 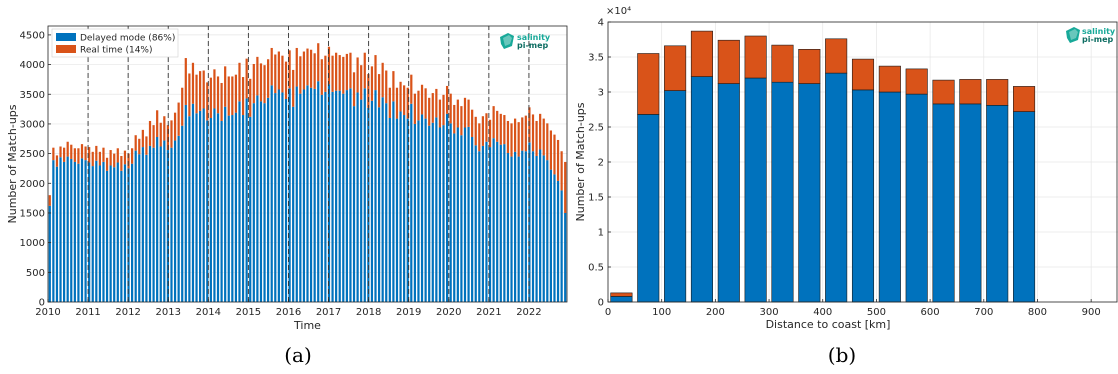 What do you see at coordinates (32, 154) in the screenshot?
I see `y-tick-label: 2500` at bounding box center [32, 154].